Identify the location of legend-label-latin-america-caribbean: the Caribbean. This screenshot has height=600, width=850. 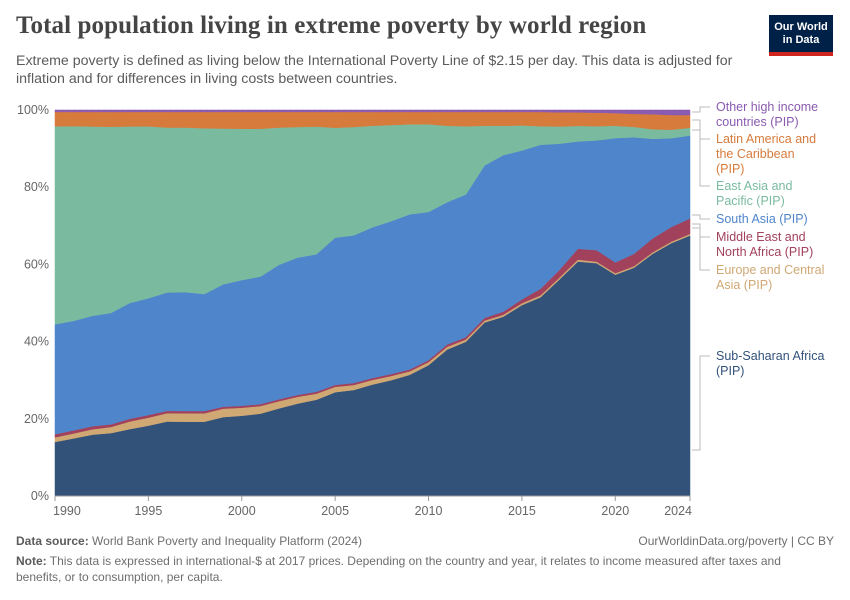
(755, 154).